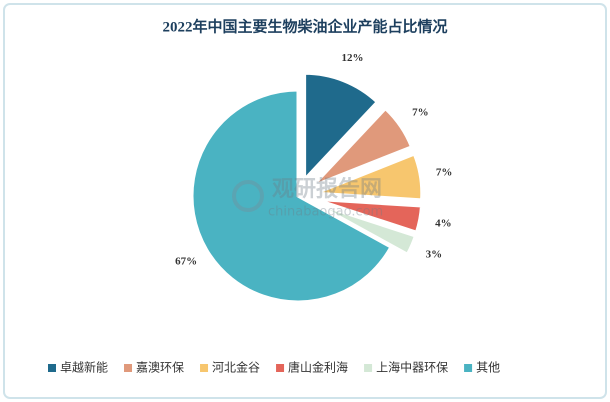 This screenshot has width=610, height=402. What do you see at coordinates (327, 189) in the screenshot?
I see `watermark-text: 观研报告网` at bounding box center [327, 189].